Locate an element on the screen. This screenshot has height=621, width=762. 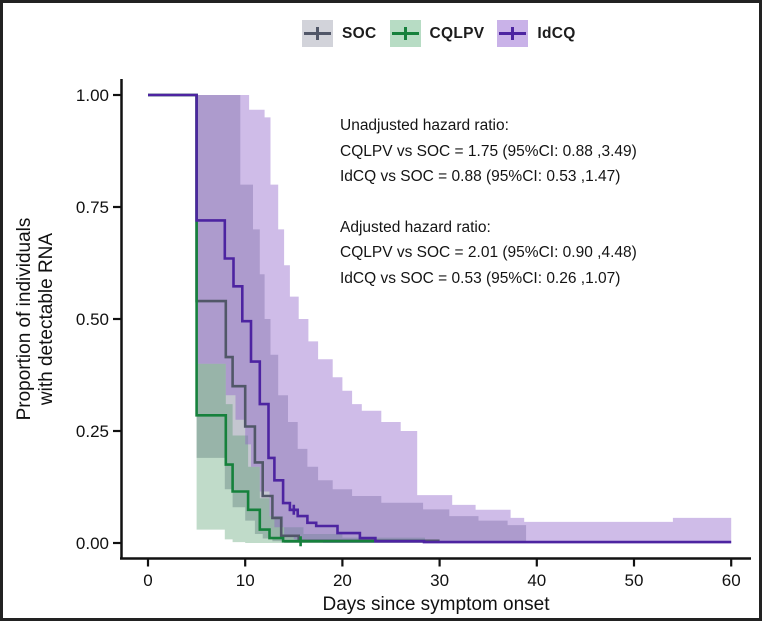
y-axis-title-line1: Proportion of individuals is located at coordinates (24, 319).